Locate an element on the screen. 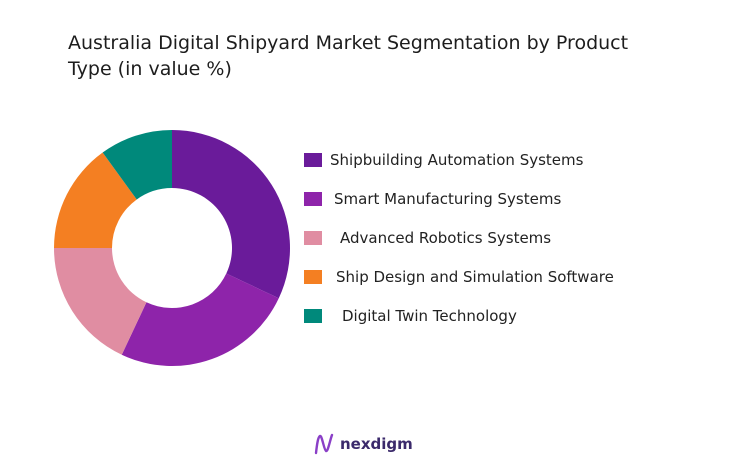 Image resolution: width=731 pixels, height=475 pixels. legend-item-3: Advanced Robotics Systems is located at coordinates (427, 238).